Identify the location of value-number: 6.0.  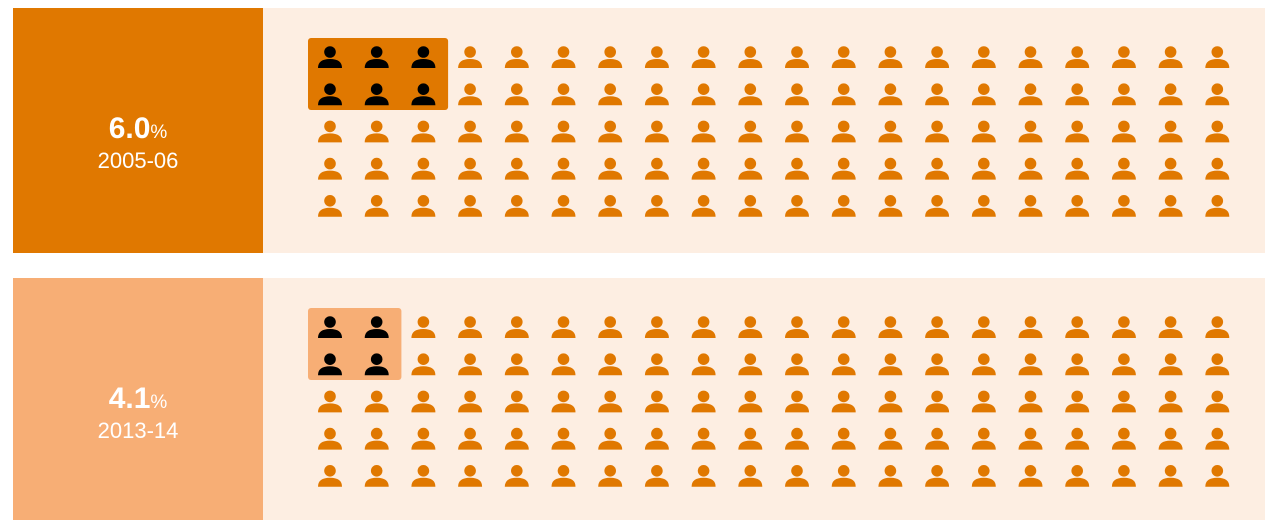
(130, 128).